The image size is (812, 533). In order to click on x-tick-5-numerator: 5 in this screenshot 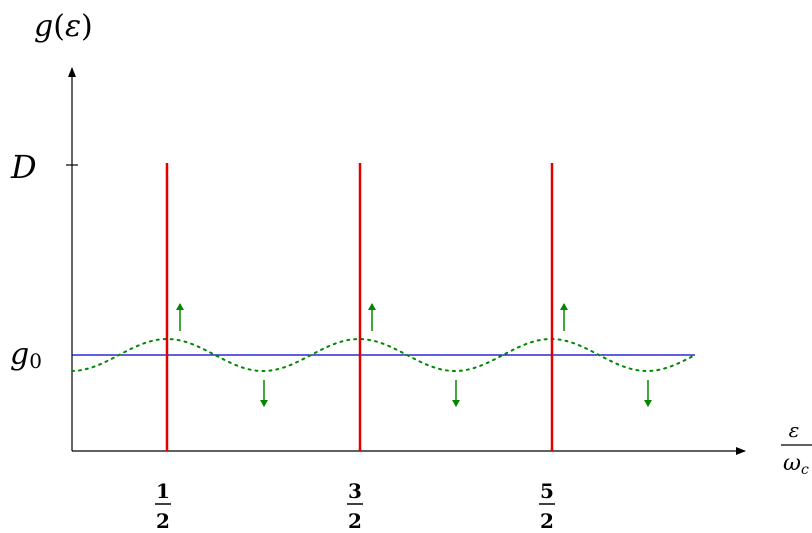, I will do `click(547, 491)`.